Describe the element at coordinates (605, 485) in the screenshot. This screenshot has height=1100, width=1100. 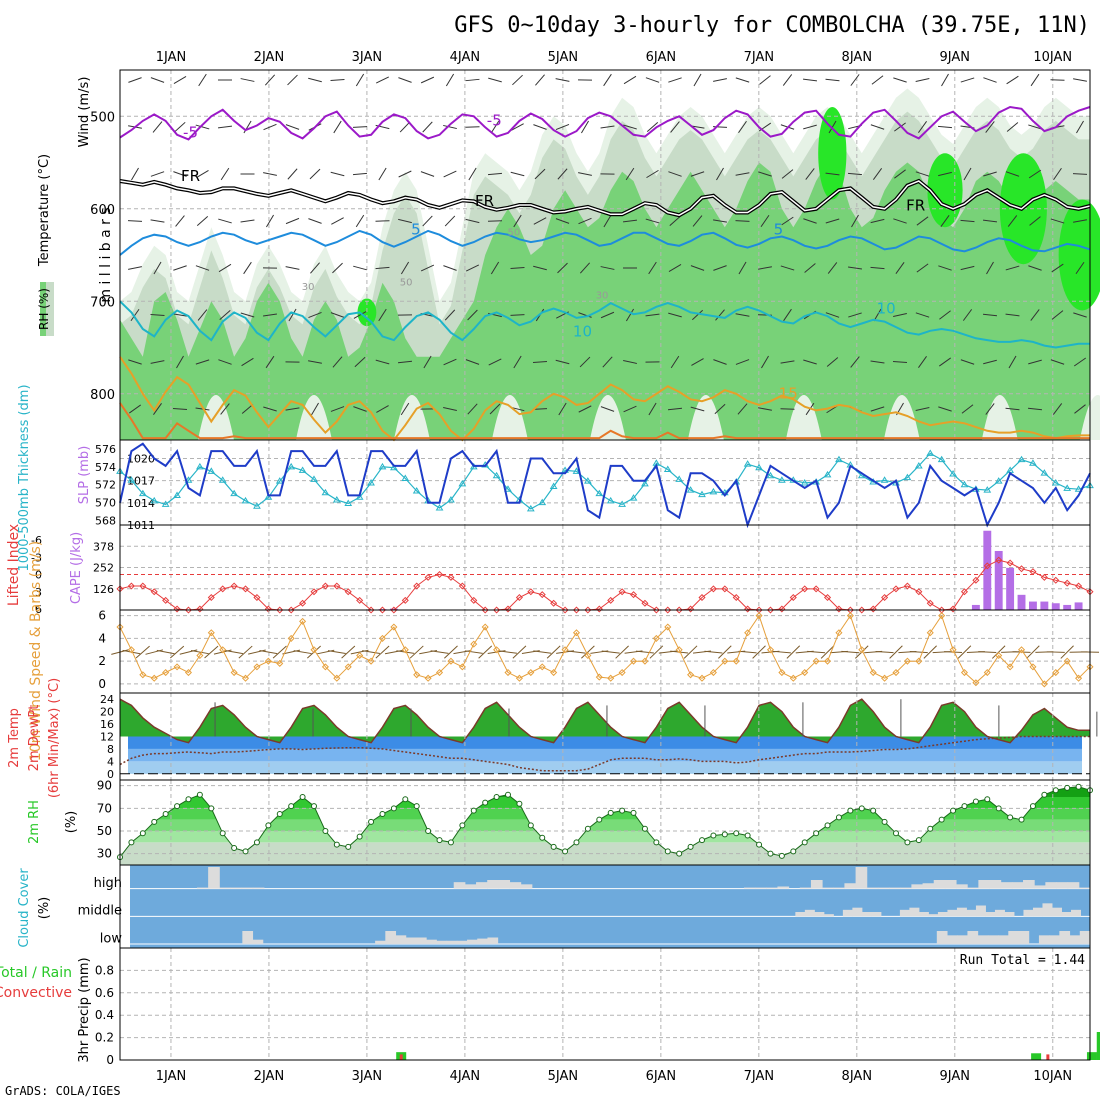
I see `slp-line` at that location.